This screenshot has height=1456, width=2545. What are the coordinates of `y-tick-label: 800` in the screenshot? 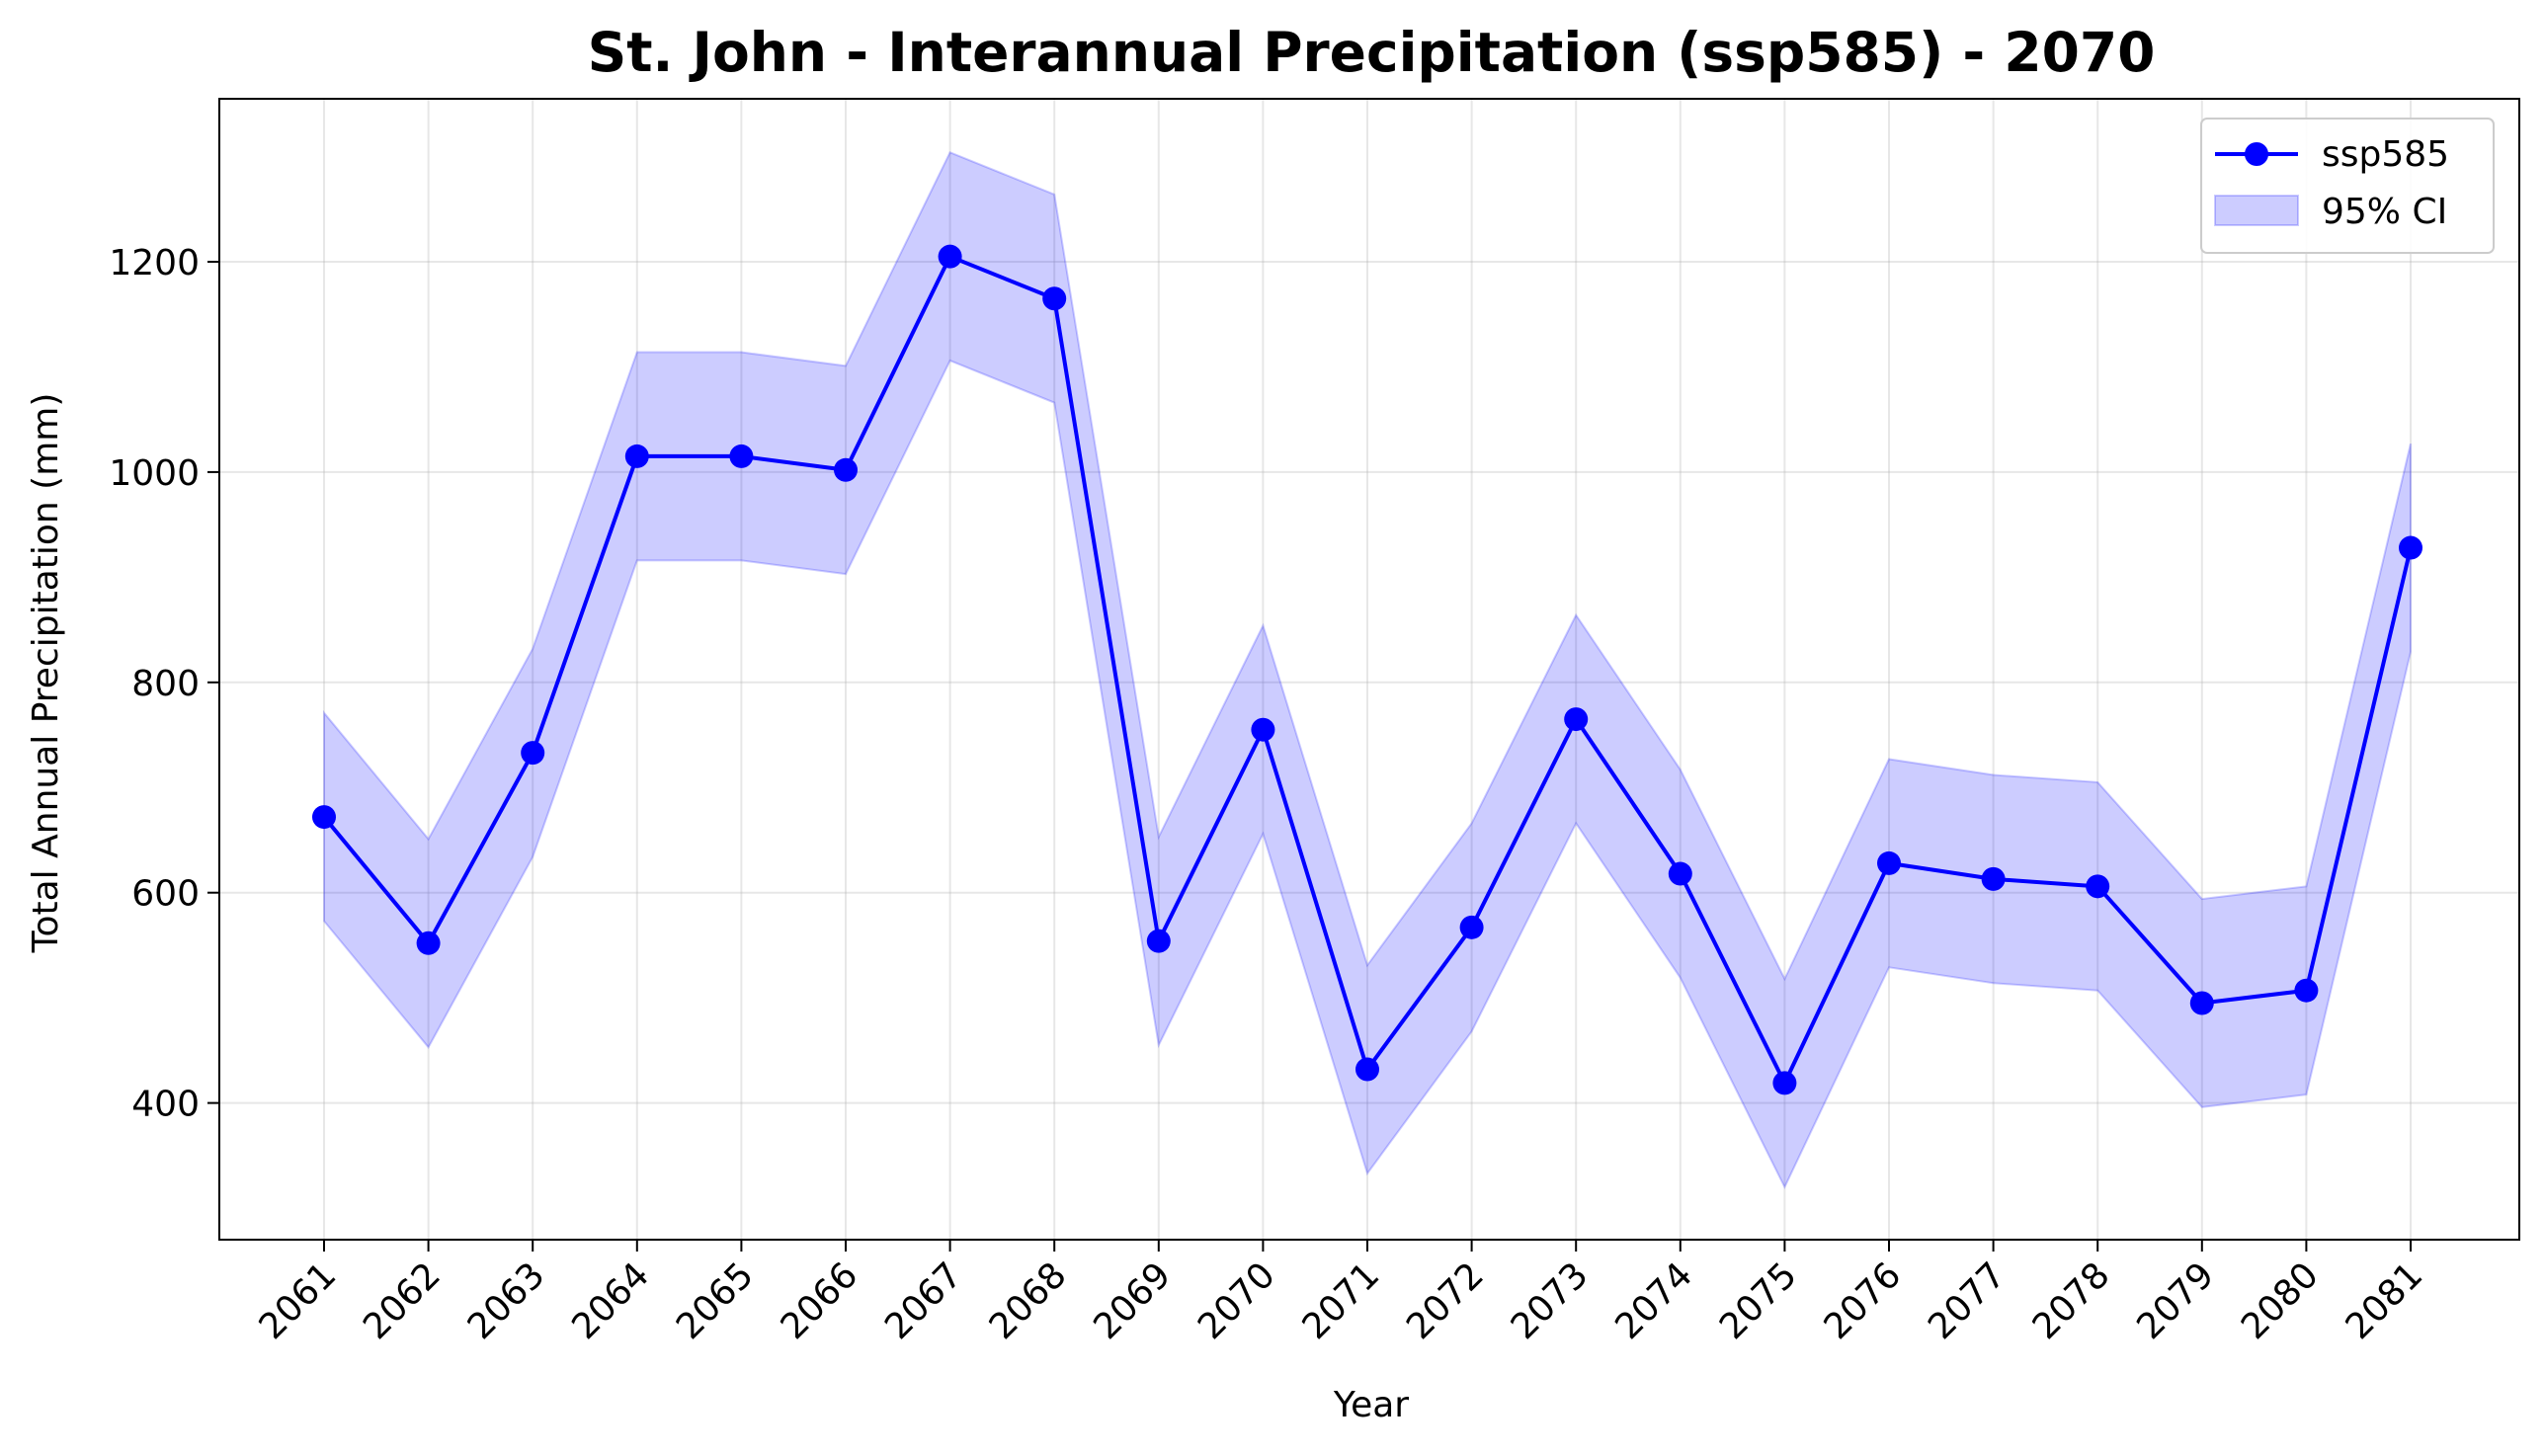 It's located at (165, 684).